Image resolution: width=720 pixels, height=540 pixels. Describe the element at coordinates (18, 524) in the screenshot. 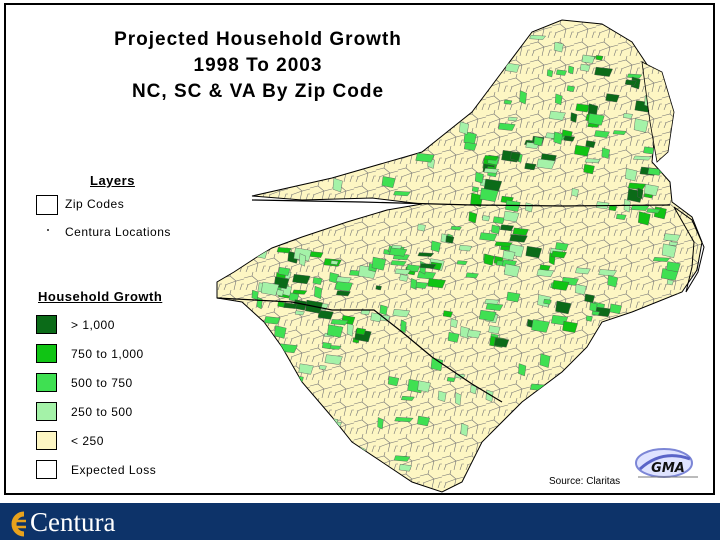

I see `centura-c-mark-icon` at that location.